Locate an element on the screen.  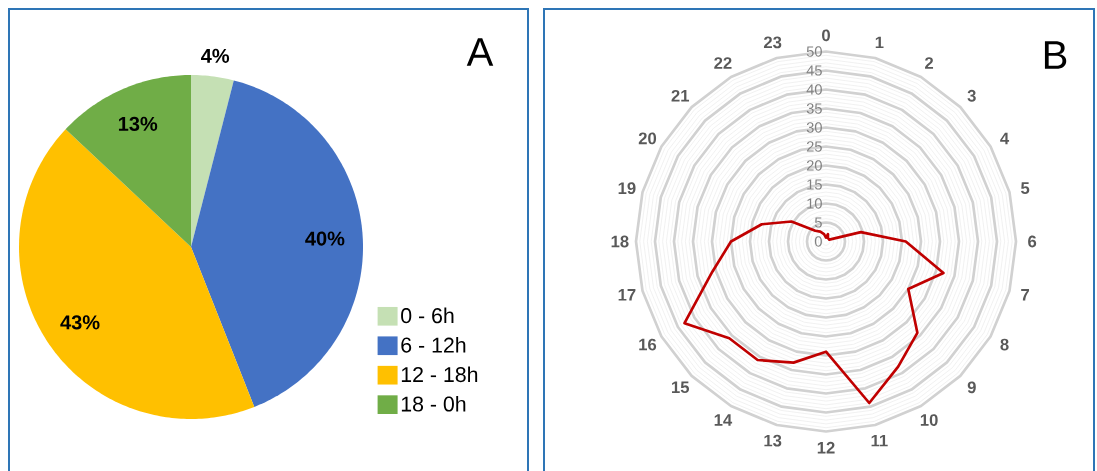
spoke-label: 22 is located at coordinates (723, 63).